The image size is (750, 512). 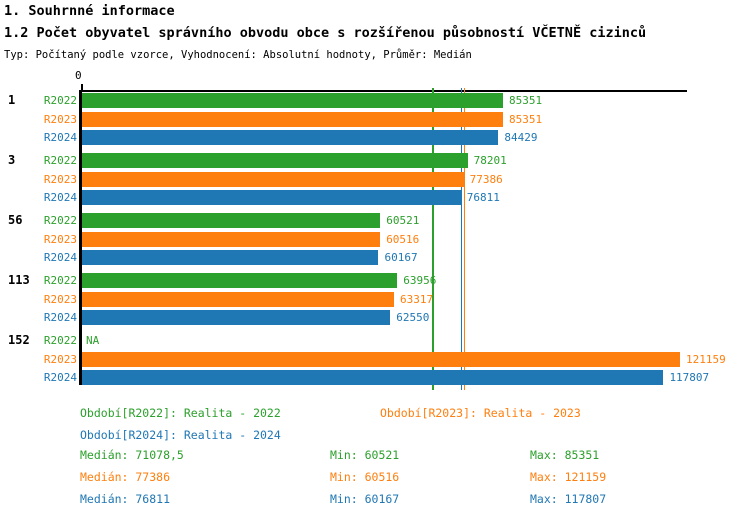 I want to click on bar-value-label: 60516, so click(x=403, y=239).